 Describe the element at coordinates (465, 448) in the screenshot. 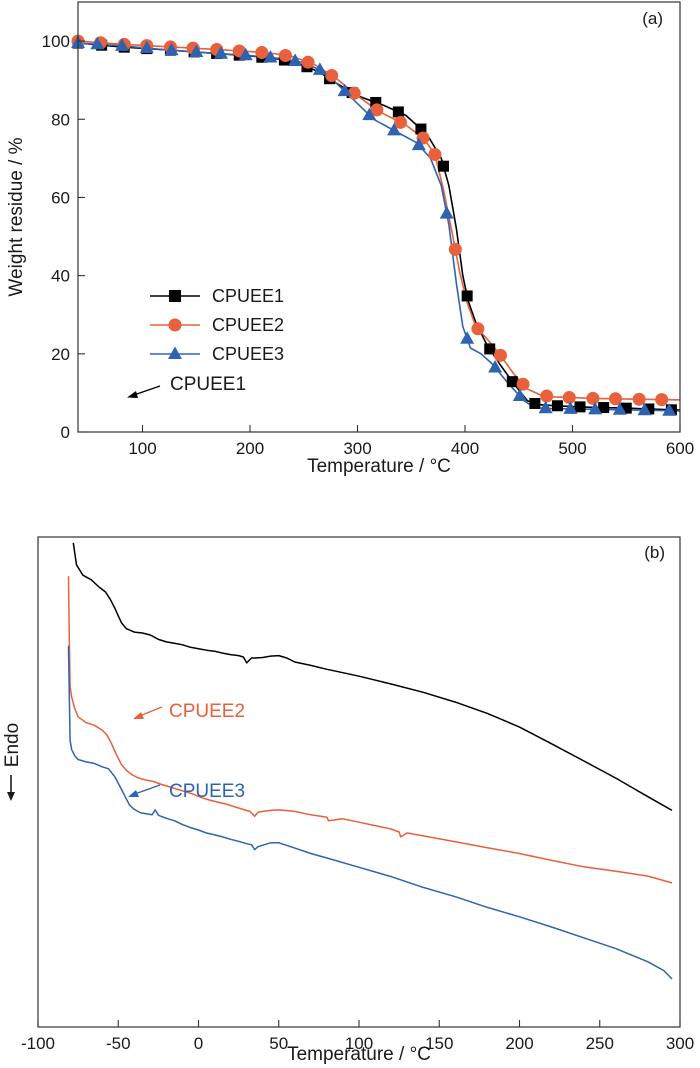

I see `x-tick-label: 400` at that location.